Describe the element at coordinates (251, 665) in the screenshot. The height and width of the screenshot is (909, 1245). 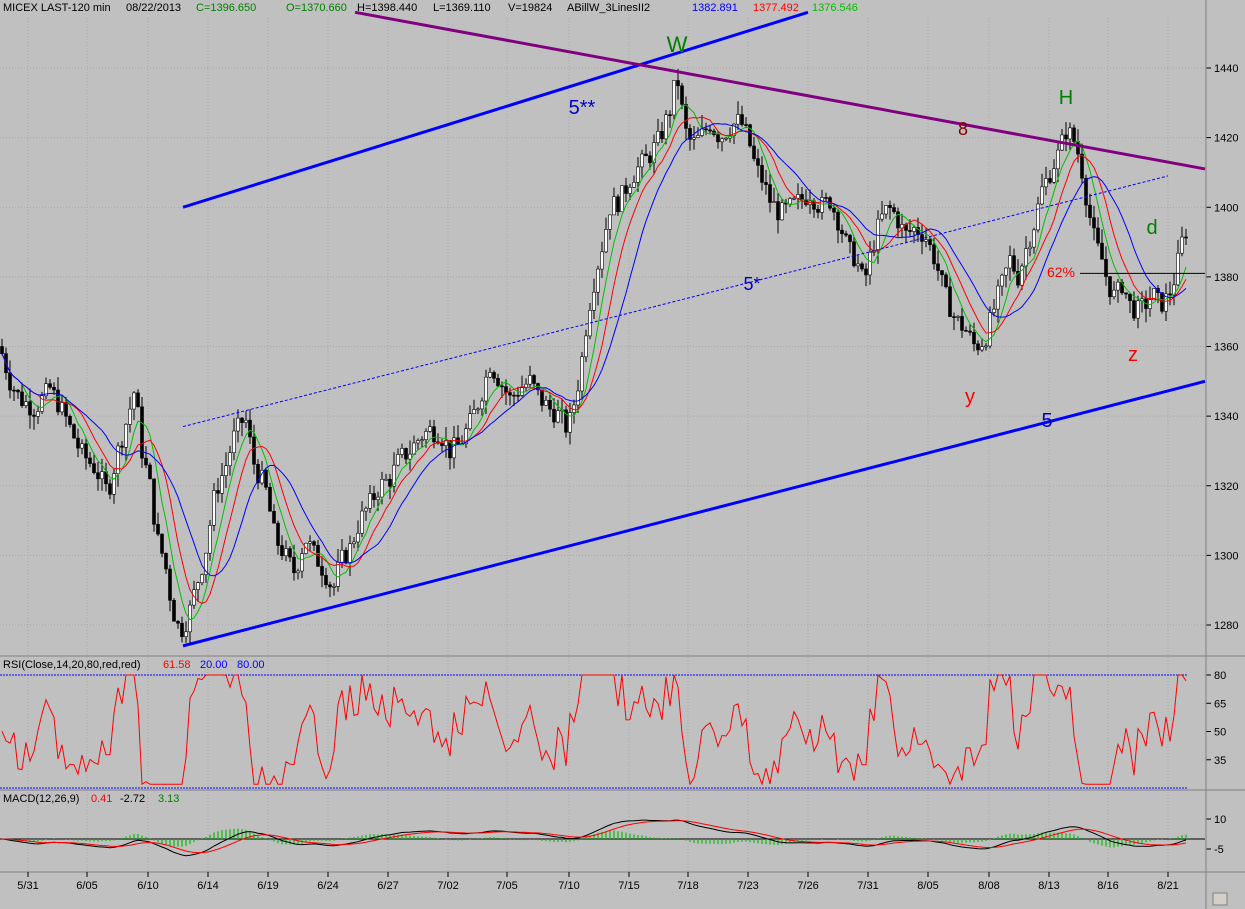
I see `rsi-high-level: 80.00` at that location.